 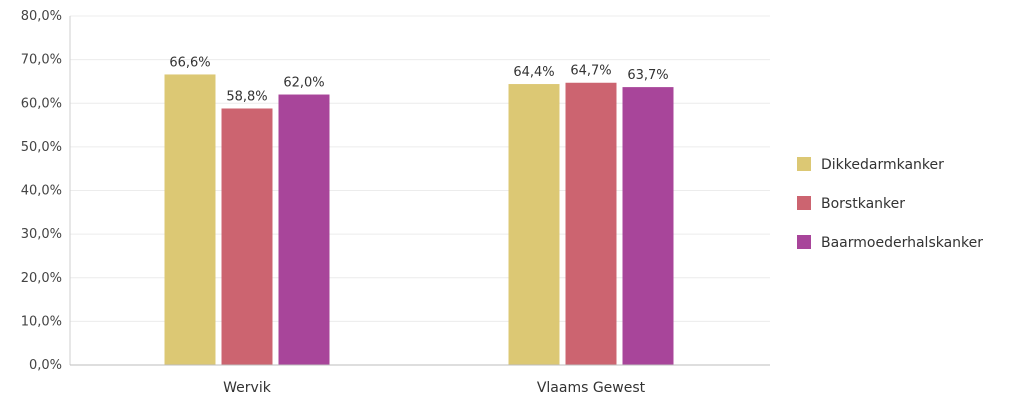 What do you see at coordinates (189, 62) in the screenshot?
I see `data-label: 66,6%` at bounding box center [189, 62].